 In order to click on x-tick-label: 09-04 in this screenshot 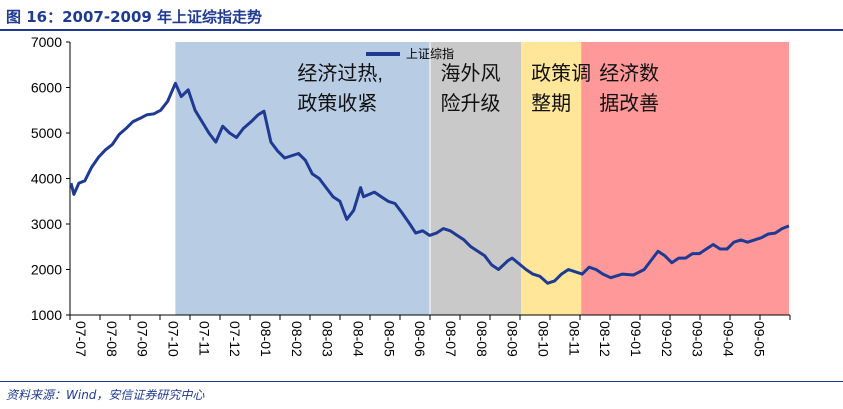, I will do `click(729, 339)`.